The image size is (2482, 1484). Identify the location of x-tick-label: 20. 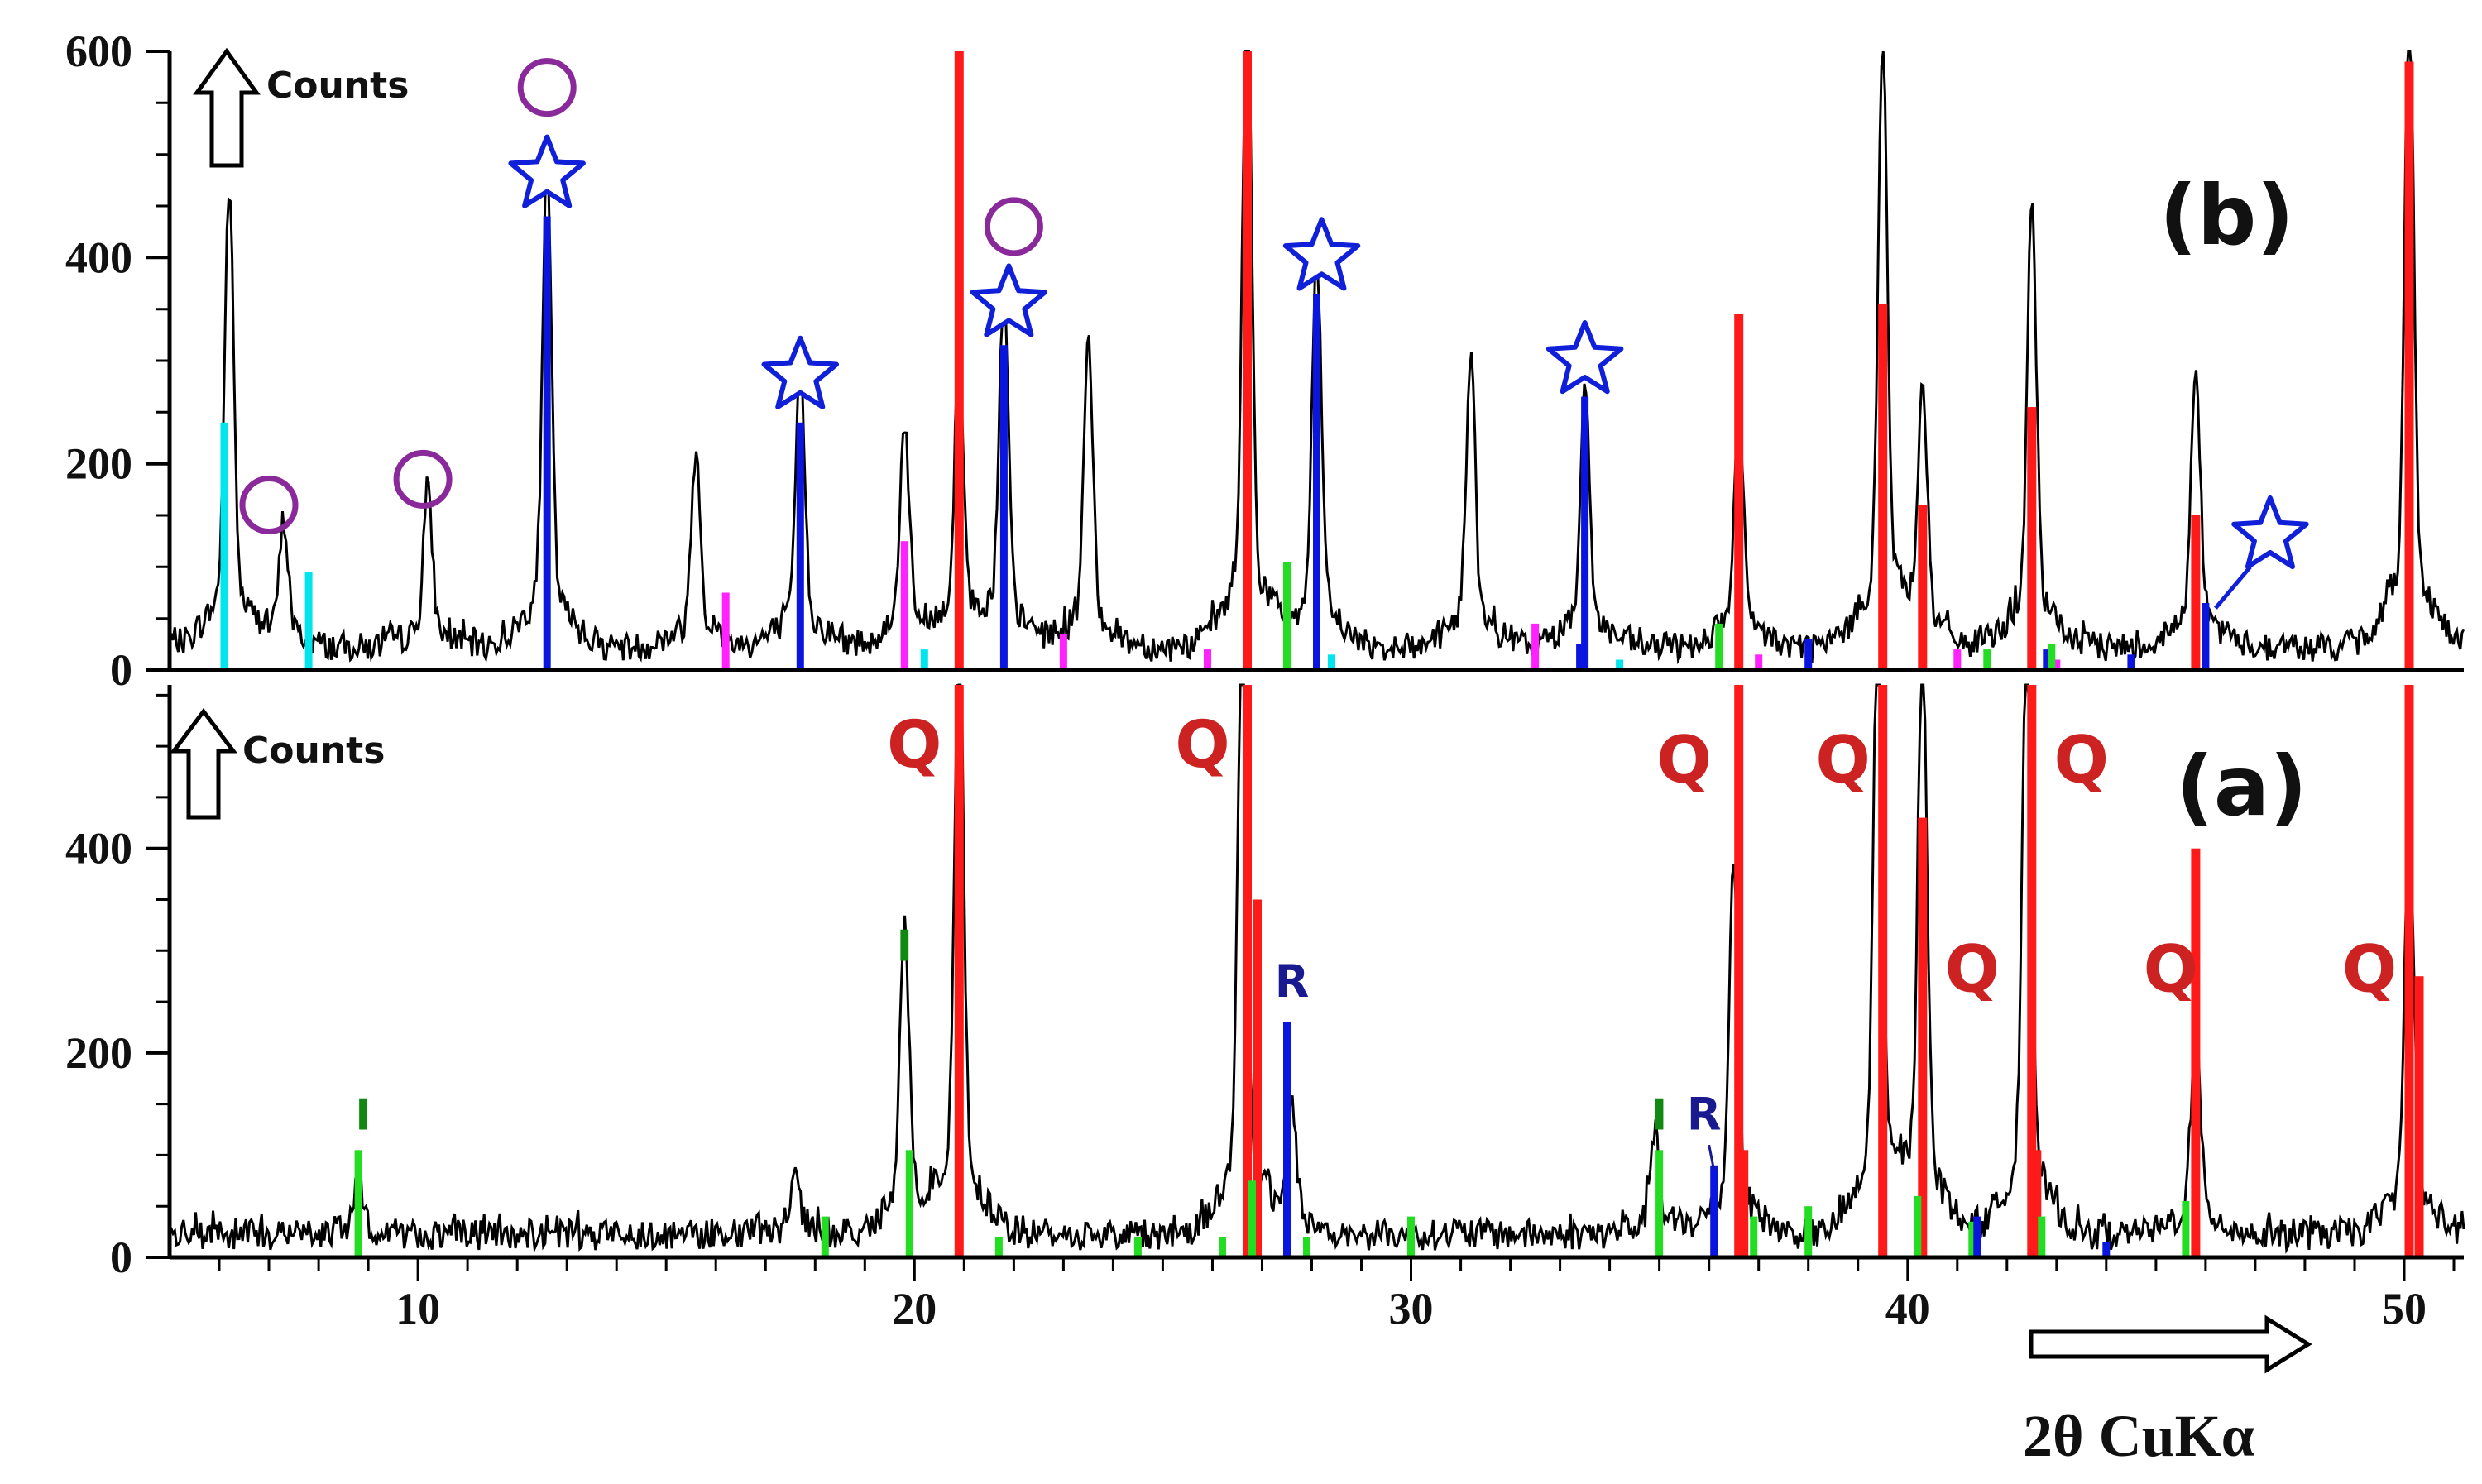
(915, 1308).